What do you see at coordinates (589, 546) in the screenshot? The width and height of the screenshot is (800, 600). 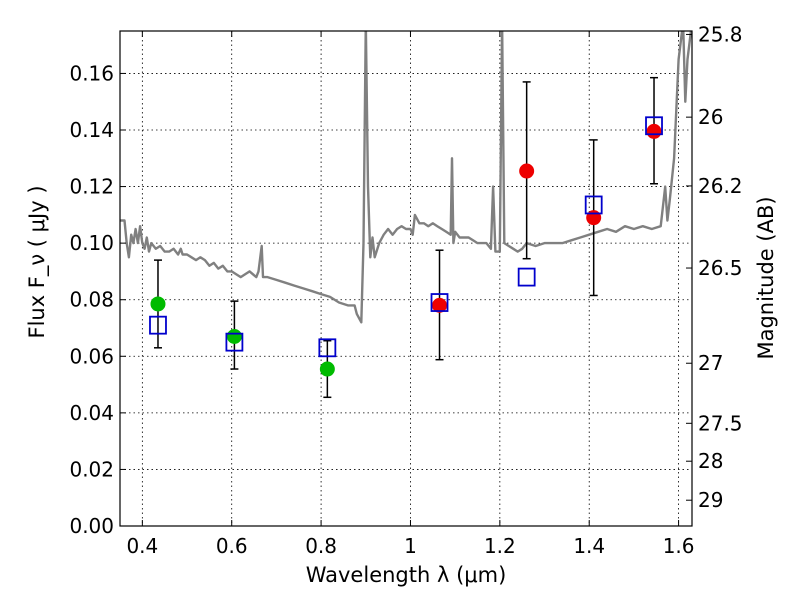 I see `x-tick-label: 1.4` at bounding box center [589, 546].